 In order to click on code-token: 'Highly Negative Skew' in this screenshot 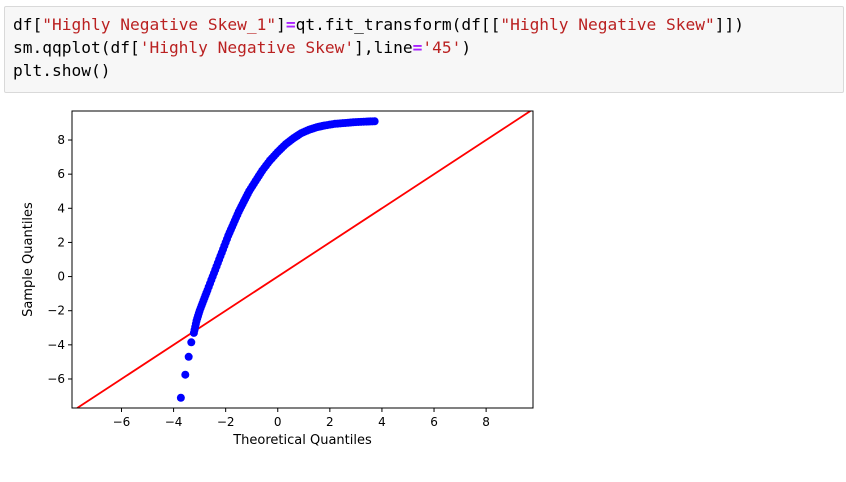, I will do `click(247, 47)`.